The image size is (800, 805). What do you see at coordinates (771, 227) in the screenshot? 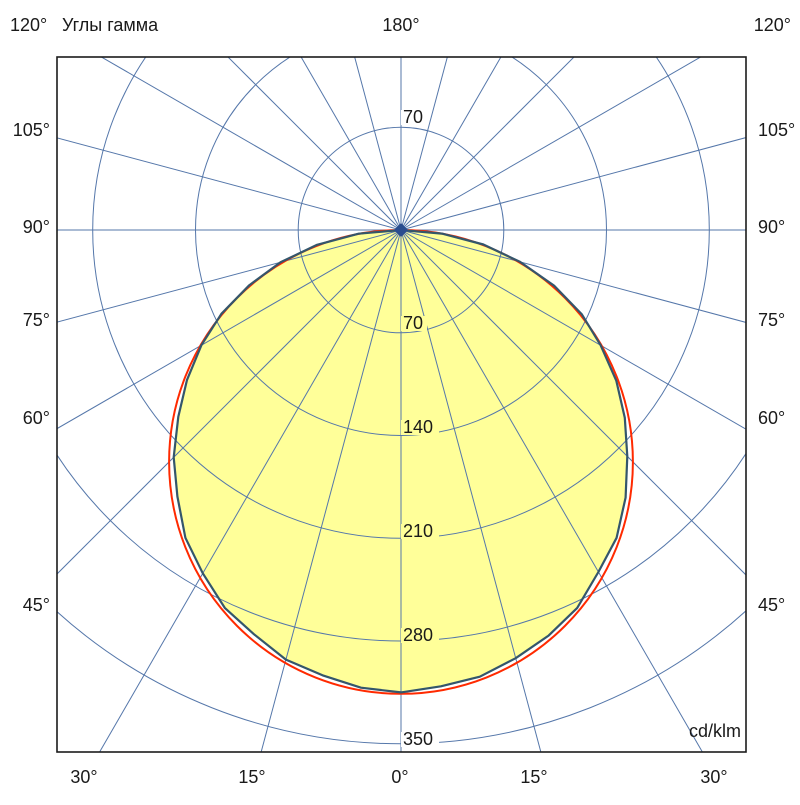
I see `angle-label-right-1: 90°` at bounding box center [771, 227].